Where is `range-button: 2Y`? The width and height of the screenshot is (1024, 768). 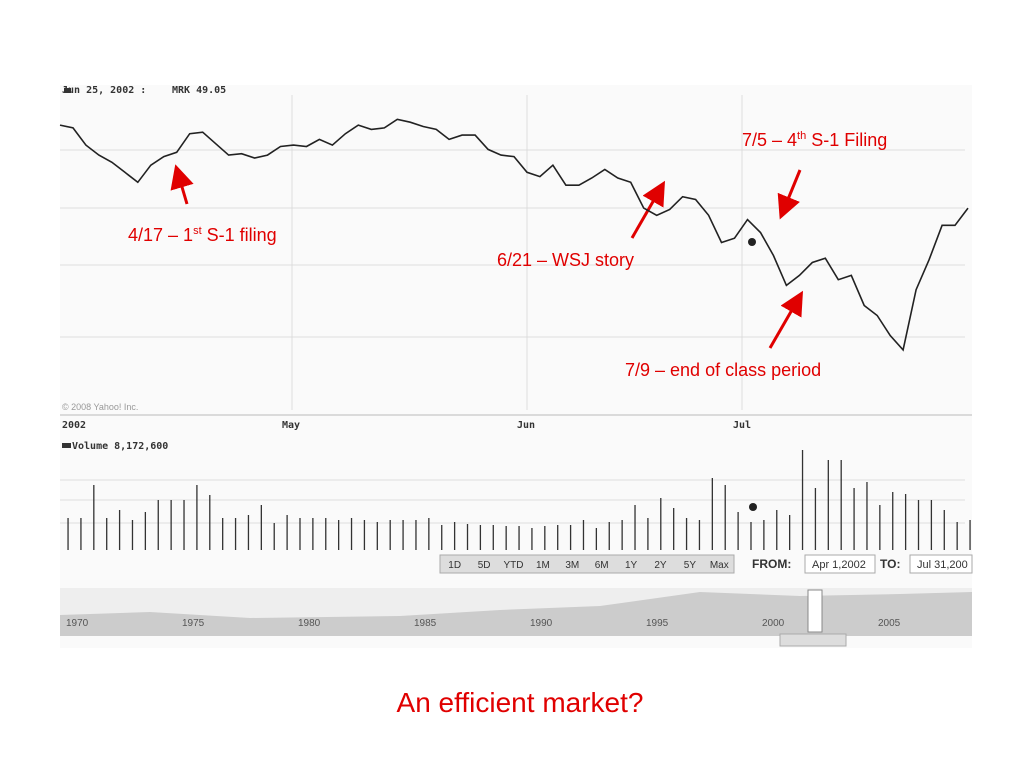 range-button: 2Y is located at coordinates (660, 565).